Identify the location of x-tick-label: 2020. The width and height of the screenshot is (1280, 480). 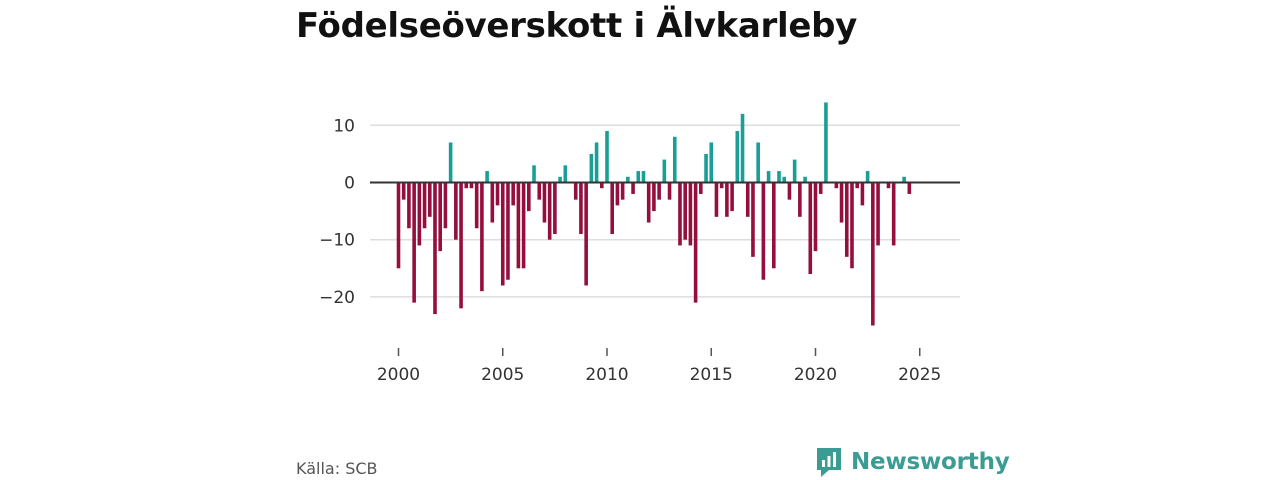
(815, 375).